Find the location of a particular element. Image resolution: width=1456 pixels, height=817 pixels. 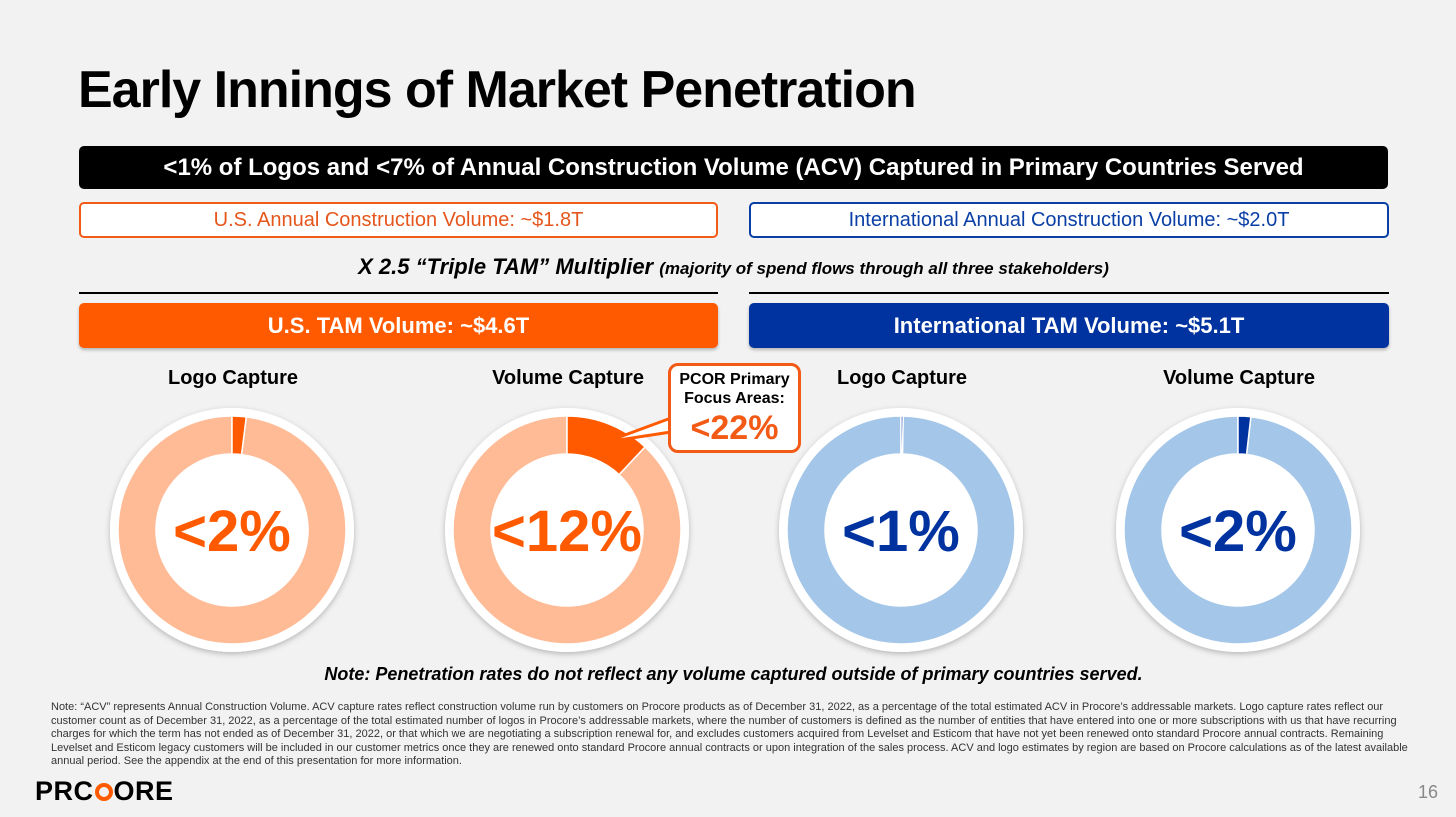

callout-title: PCOR Primary Focus Areas: is located at coordinates (734, 389).